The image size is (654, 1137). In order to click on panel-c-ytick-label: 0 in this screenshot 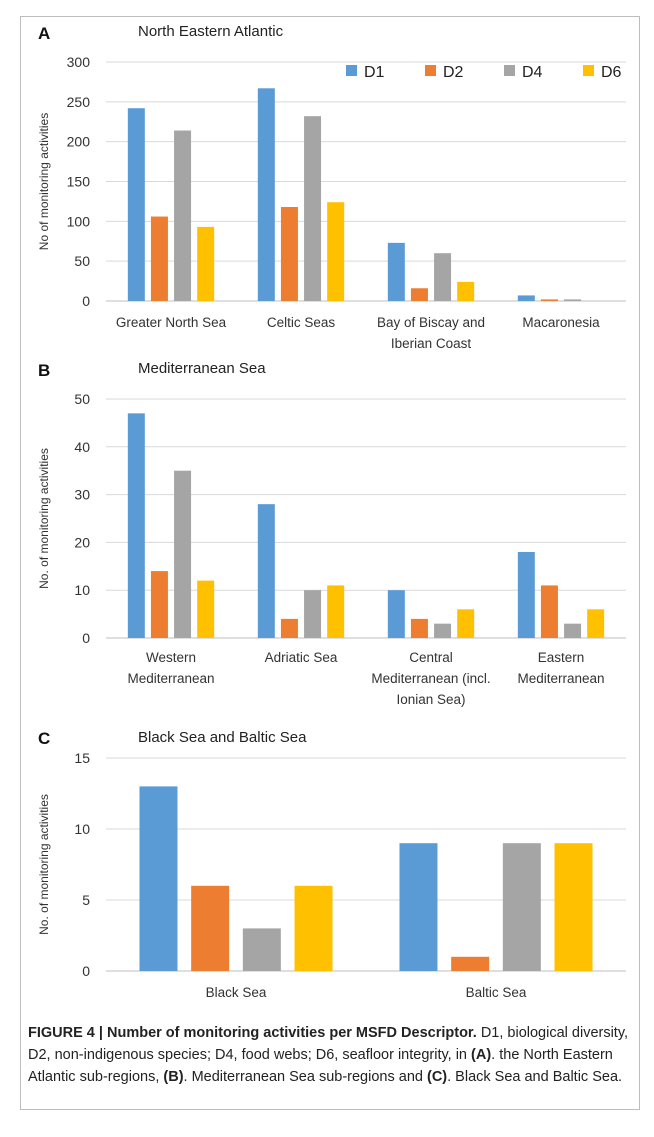, I will do `click(86, 971)`.